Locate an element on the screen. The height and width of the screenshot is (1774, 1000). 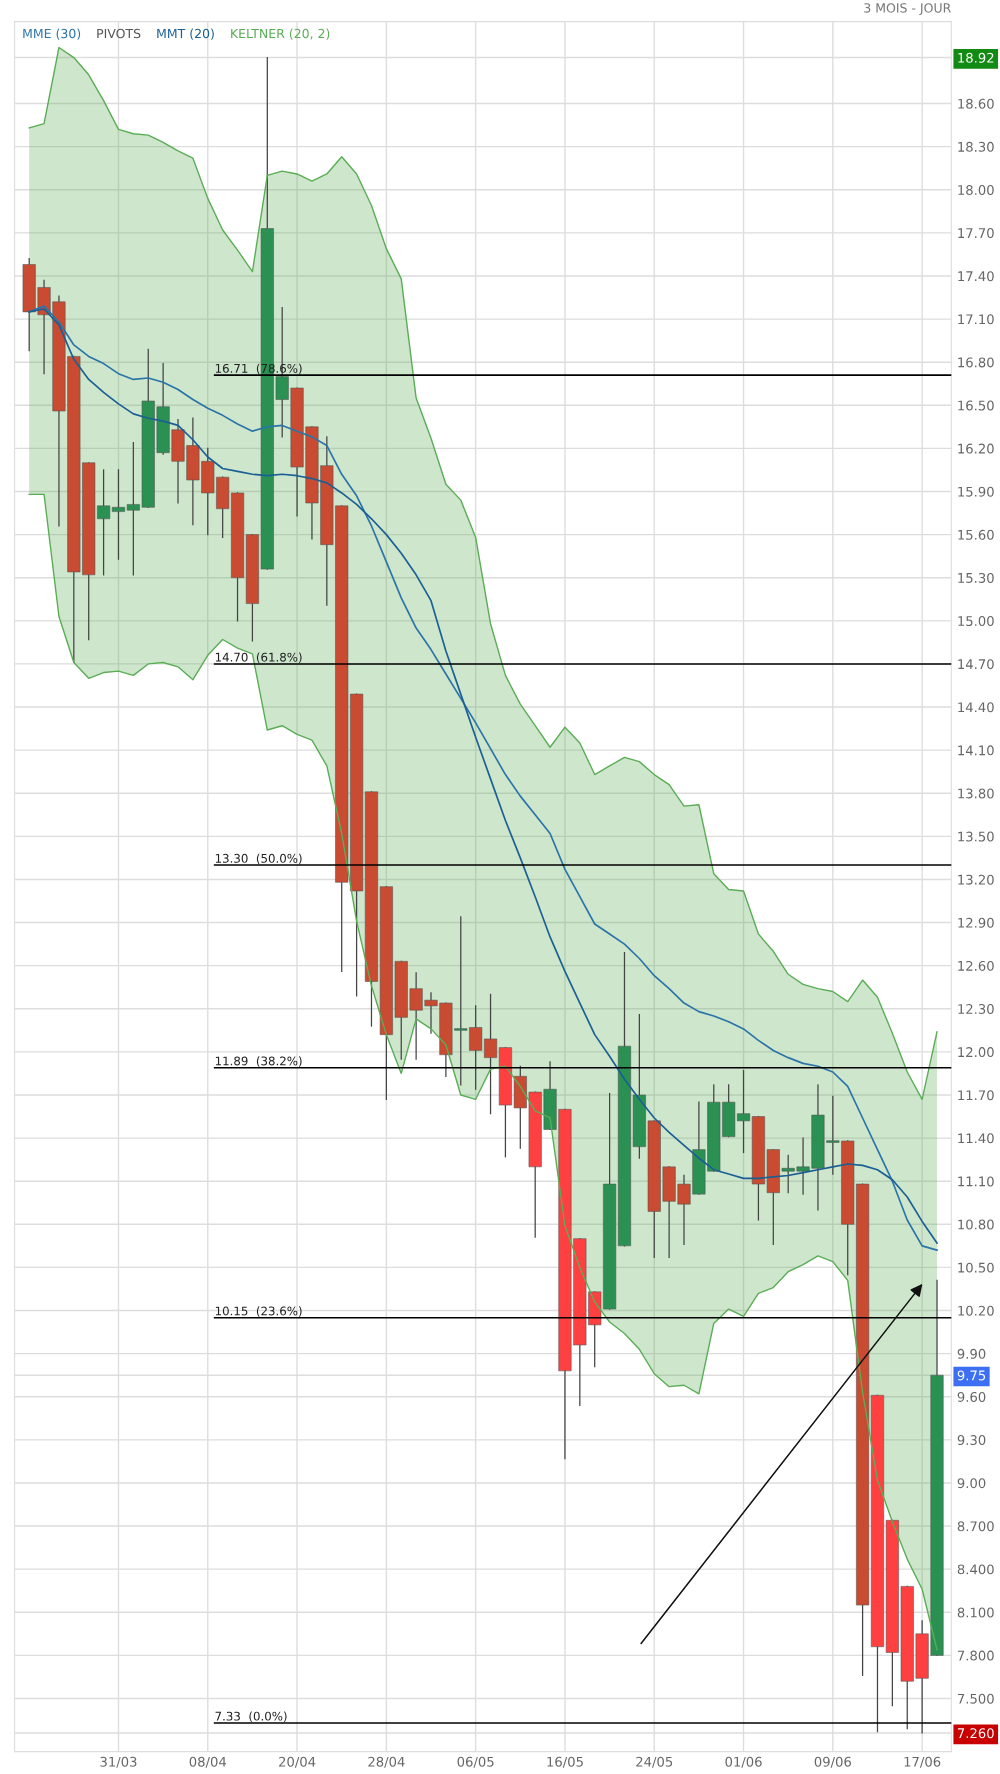
y-tick-label: 18.92 is located at coordinates (976, 57).